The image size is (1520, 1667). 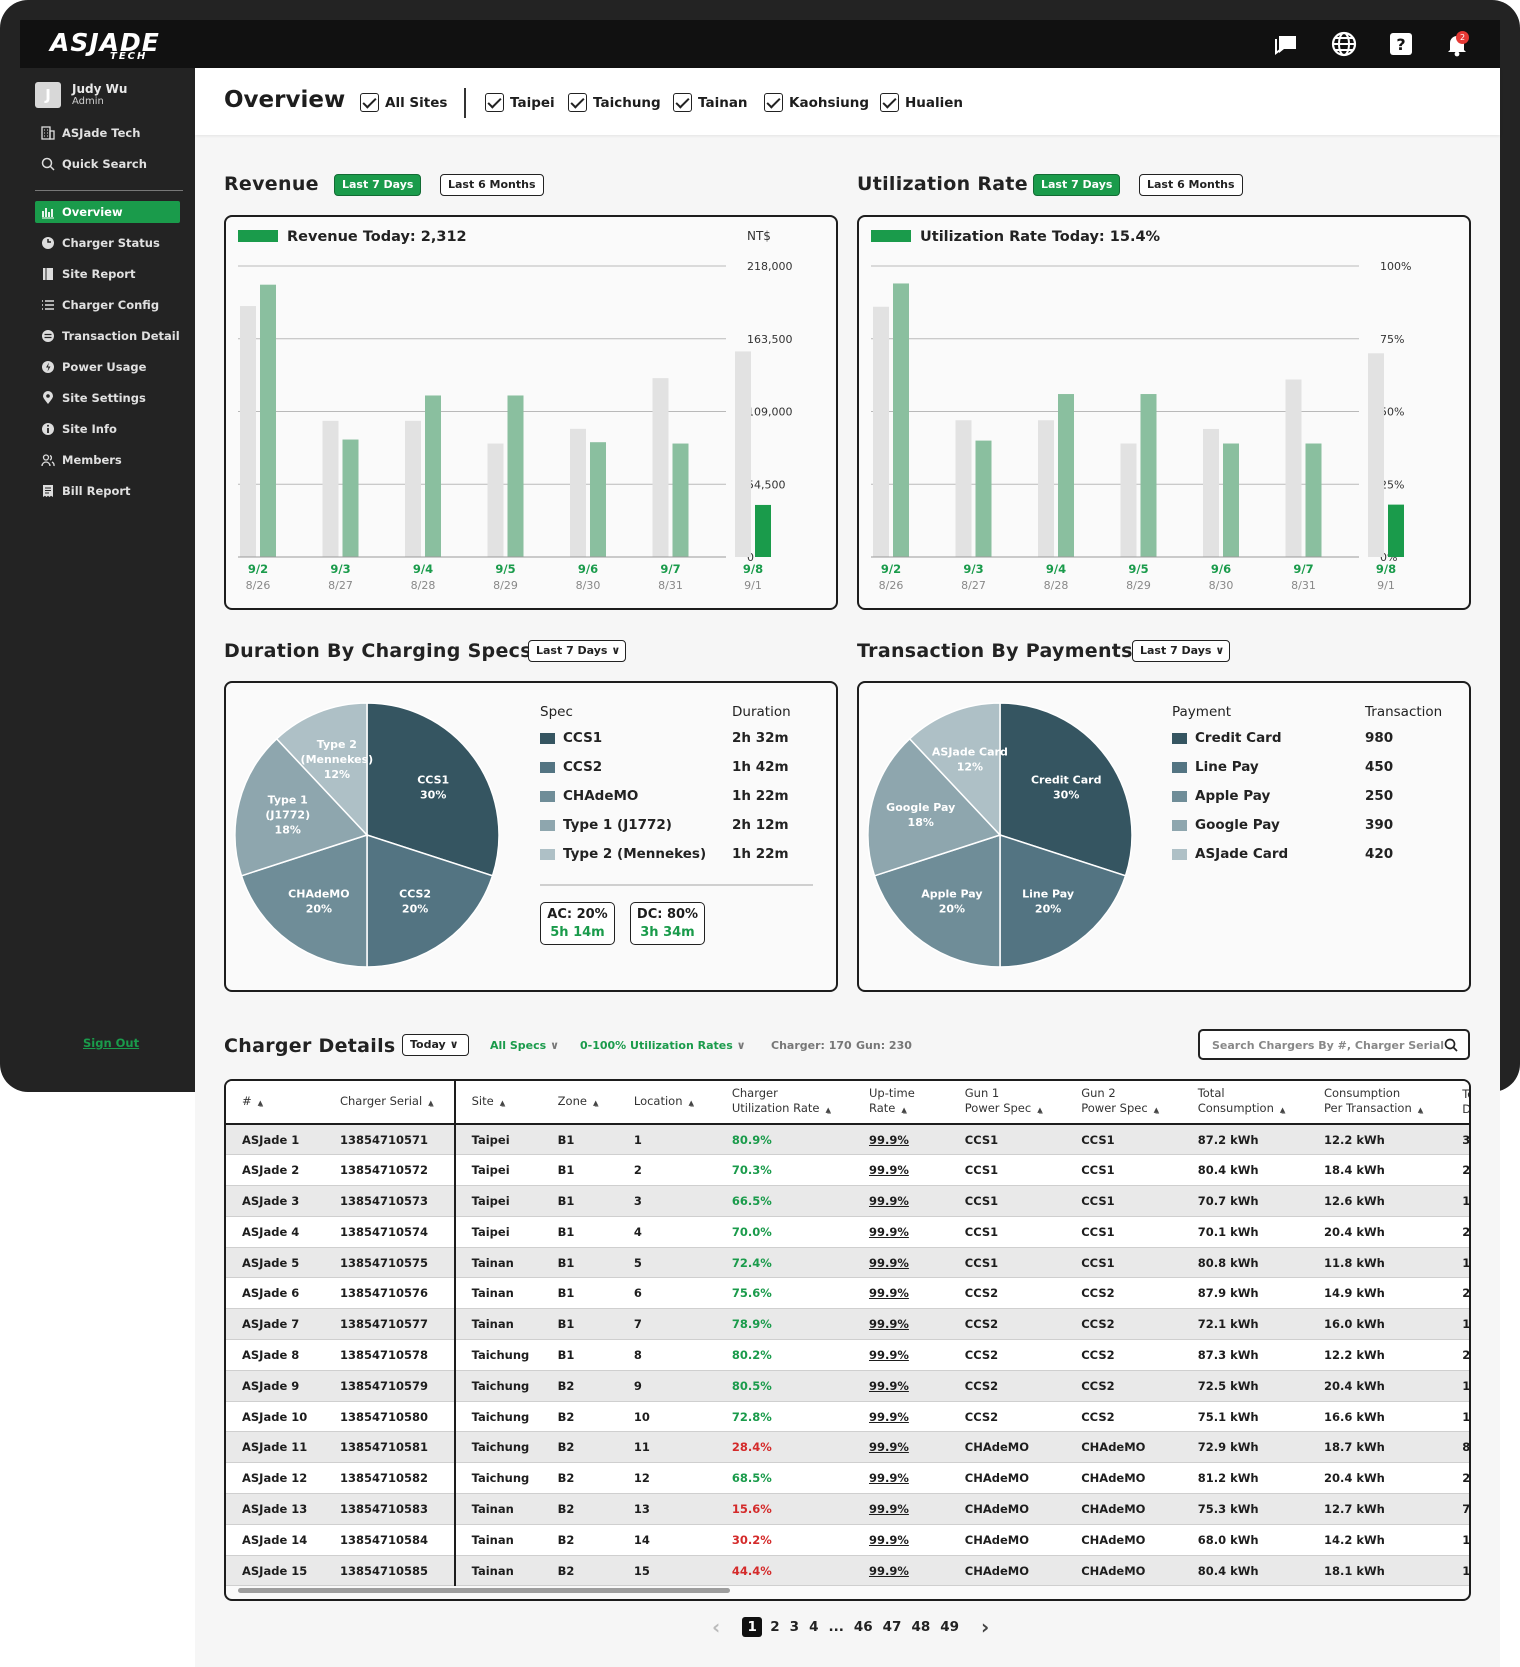 What do you see at coordinates (814, 1627) in the screenshot?
I see `page-4: 4` at bounding box center [814, 1627].